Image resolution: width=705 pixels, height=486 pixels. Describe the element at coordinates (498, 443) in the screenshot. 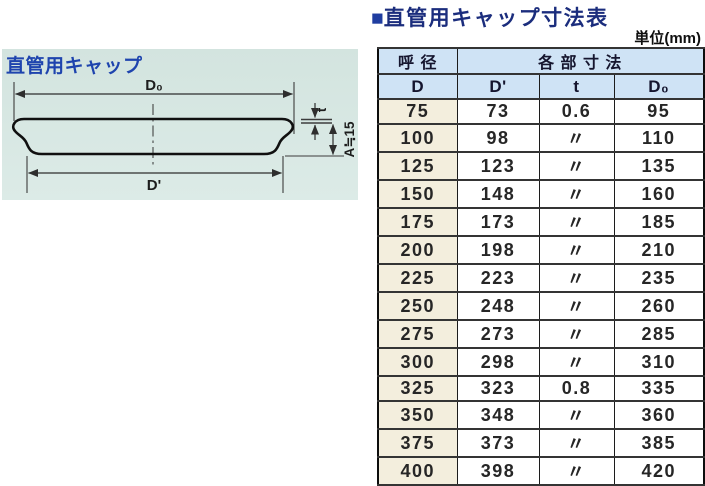

I see `cell-value: 373` at that location.